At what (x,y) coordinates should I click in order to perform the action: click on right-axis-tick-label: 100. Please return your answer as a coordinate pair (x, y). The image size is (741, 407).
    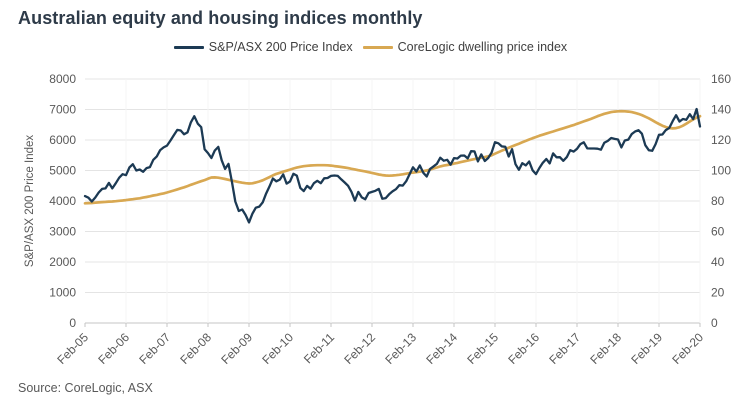
    Looking at the image, I should click on (721, 171).